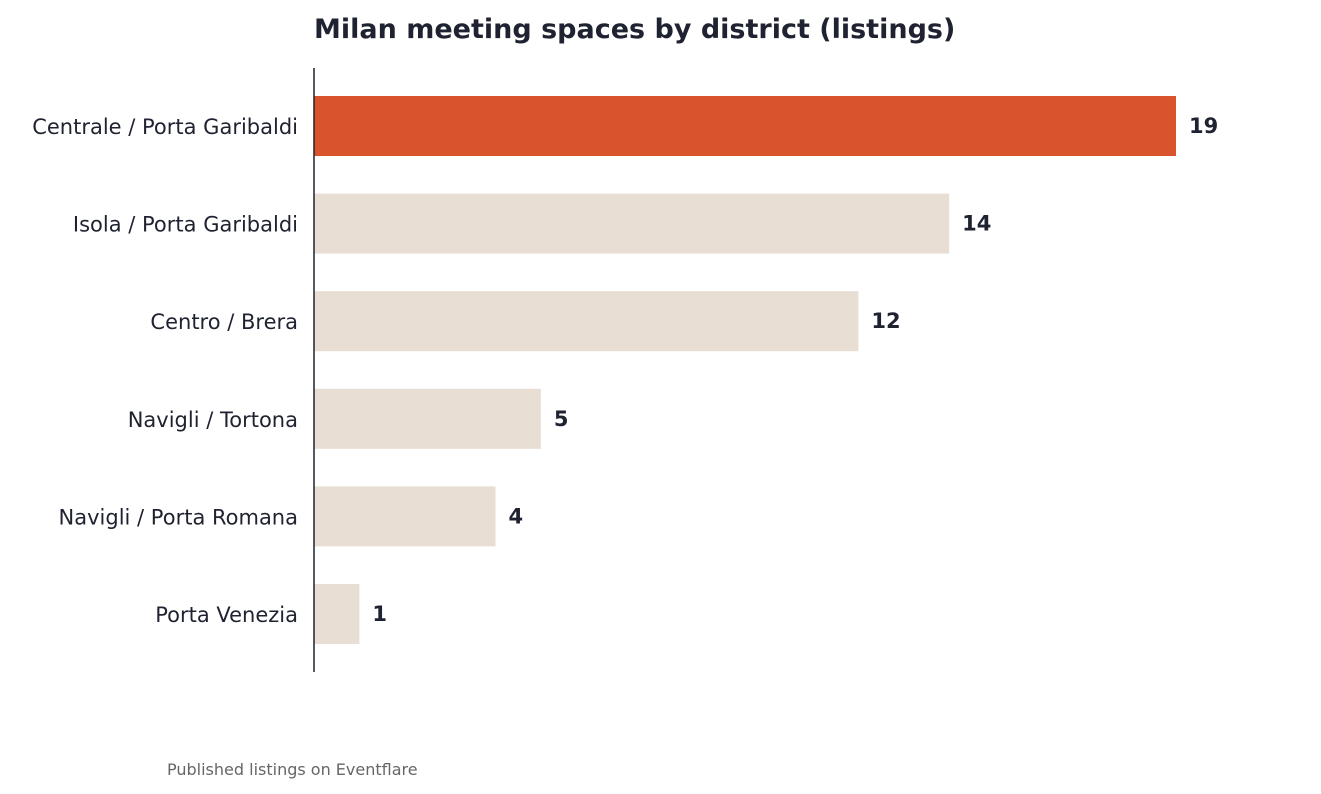  I want to click on category-label-4: Navigli / Porta Romana, so click(178, 517).